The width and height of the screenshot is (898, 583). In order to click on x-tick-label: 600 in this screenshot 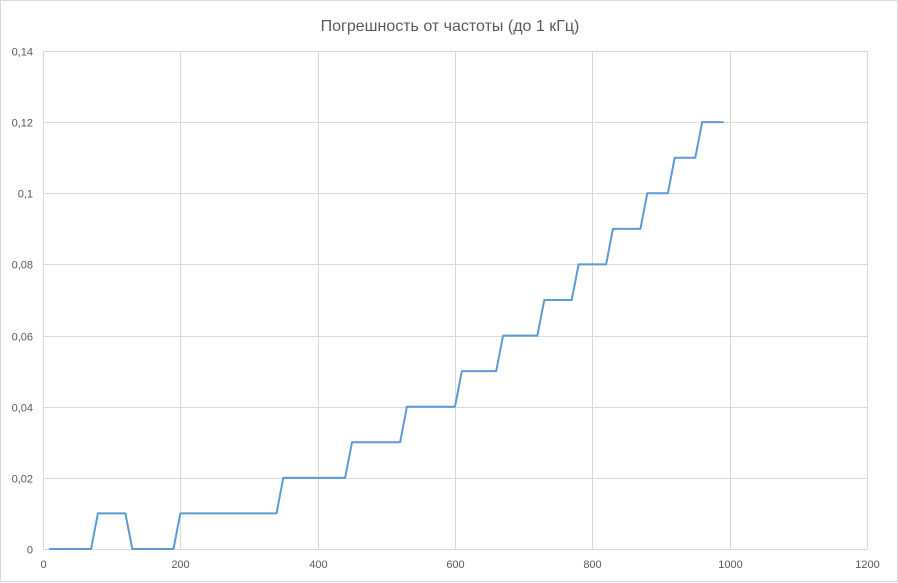, I will do `click(455, 565)`.